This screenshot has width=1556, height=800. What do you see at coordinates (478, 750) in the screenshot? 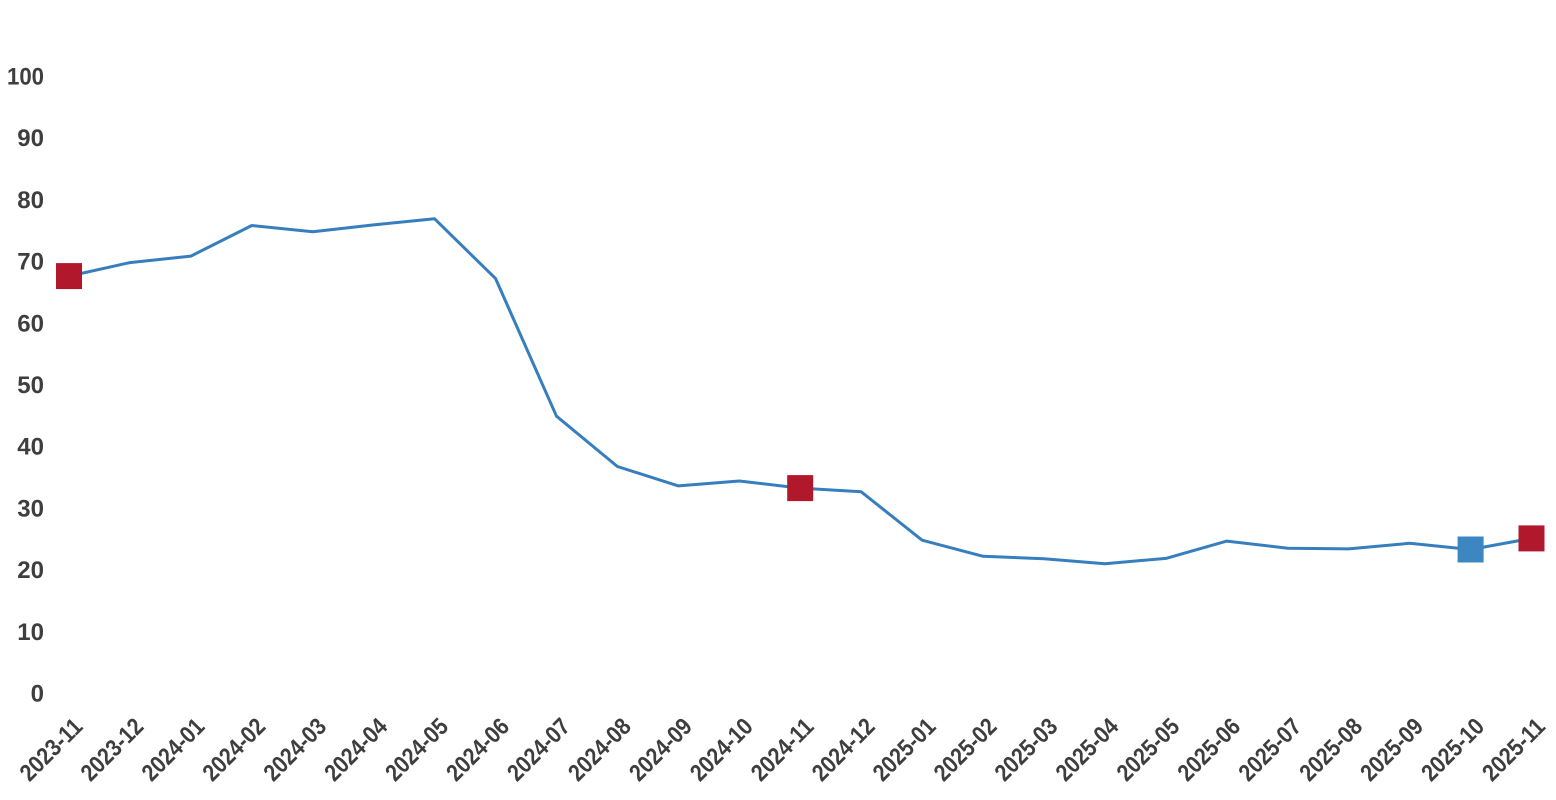
I see `svg-text: 2024-06` at bounding box center [478, 750].